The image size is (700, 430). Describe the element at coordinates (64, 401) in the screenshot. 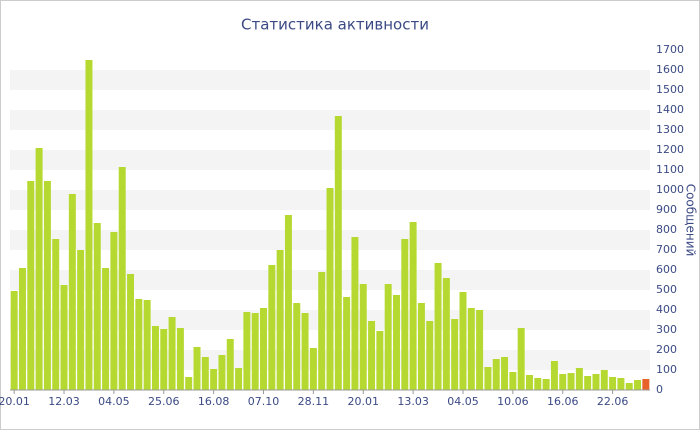

I see `x-tick-label: 12.03` at that location.